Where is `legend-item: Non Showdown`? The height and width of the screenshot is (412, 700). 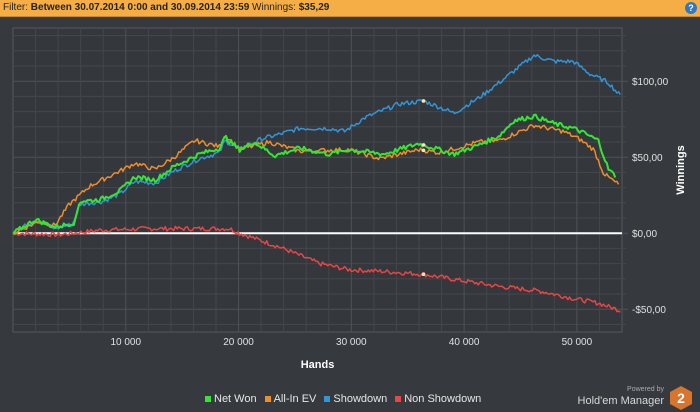
legend-item: Non Showdown is located at coordinates (438, 399).